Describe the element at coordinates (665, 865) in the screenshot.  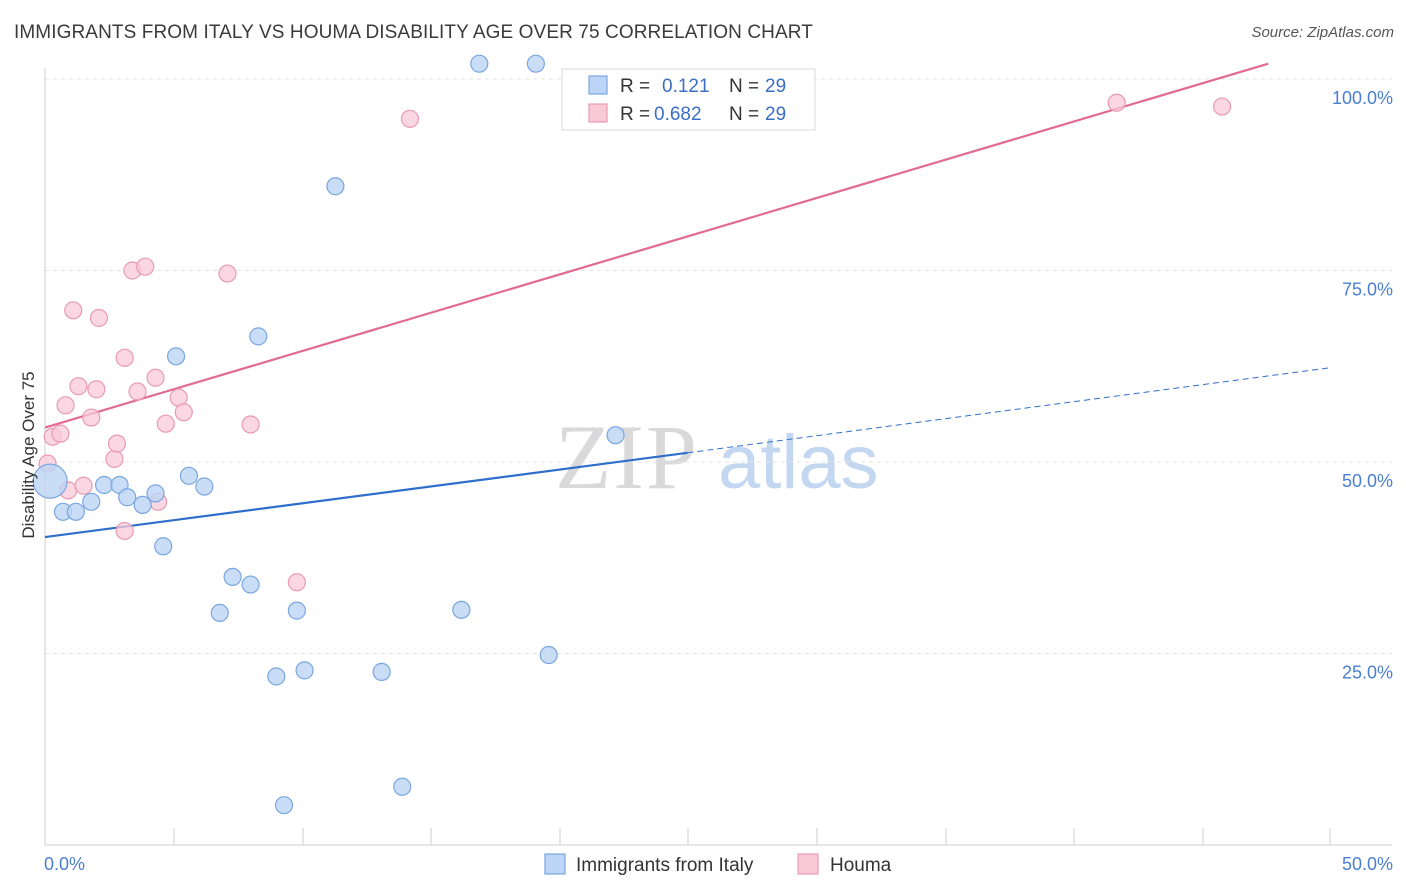
I see `bottom-legend-italy: Immigrants from Italy` at that location.